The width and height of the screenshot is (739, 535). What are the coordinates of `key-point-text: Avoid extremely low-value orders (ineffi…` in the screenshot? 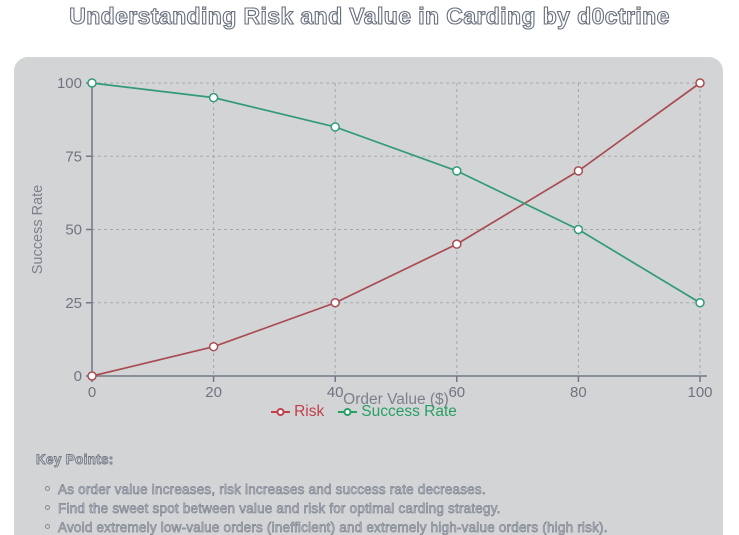 It's located at (333, 527).